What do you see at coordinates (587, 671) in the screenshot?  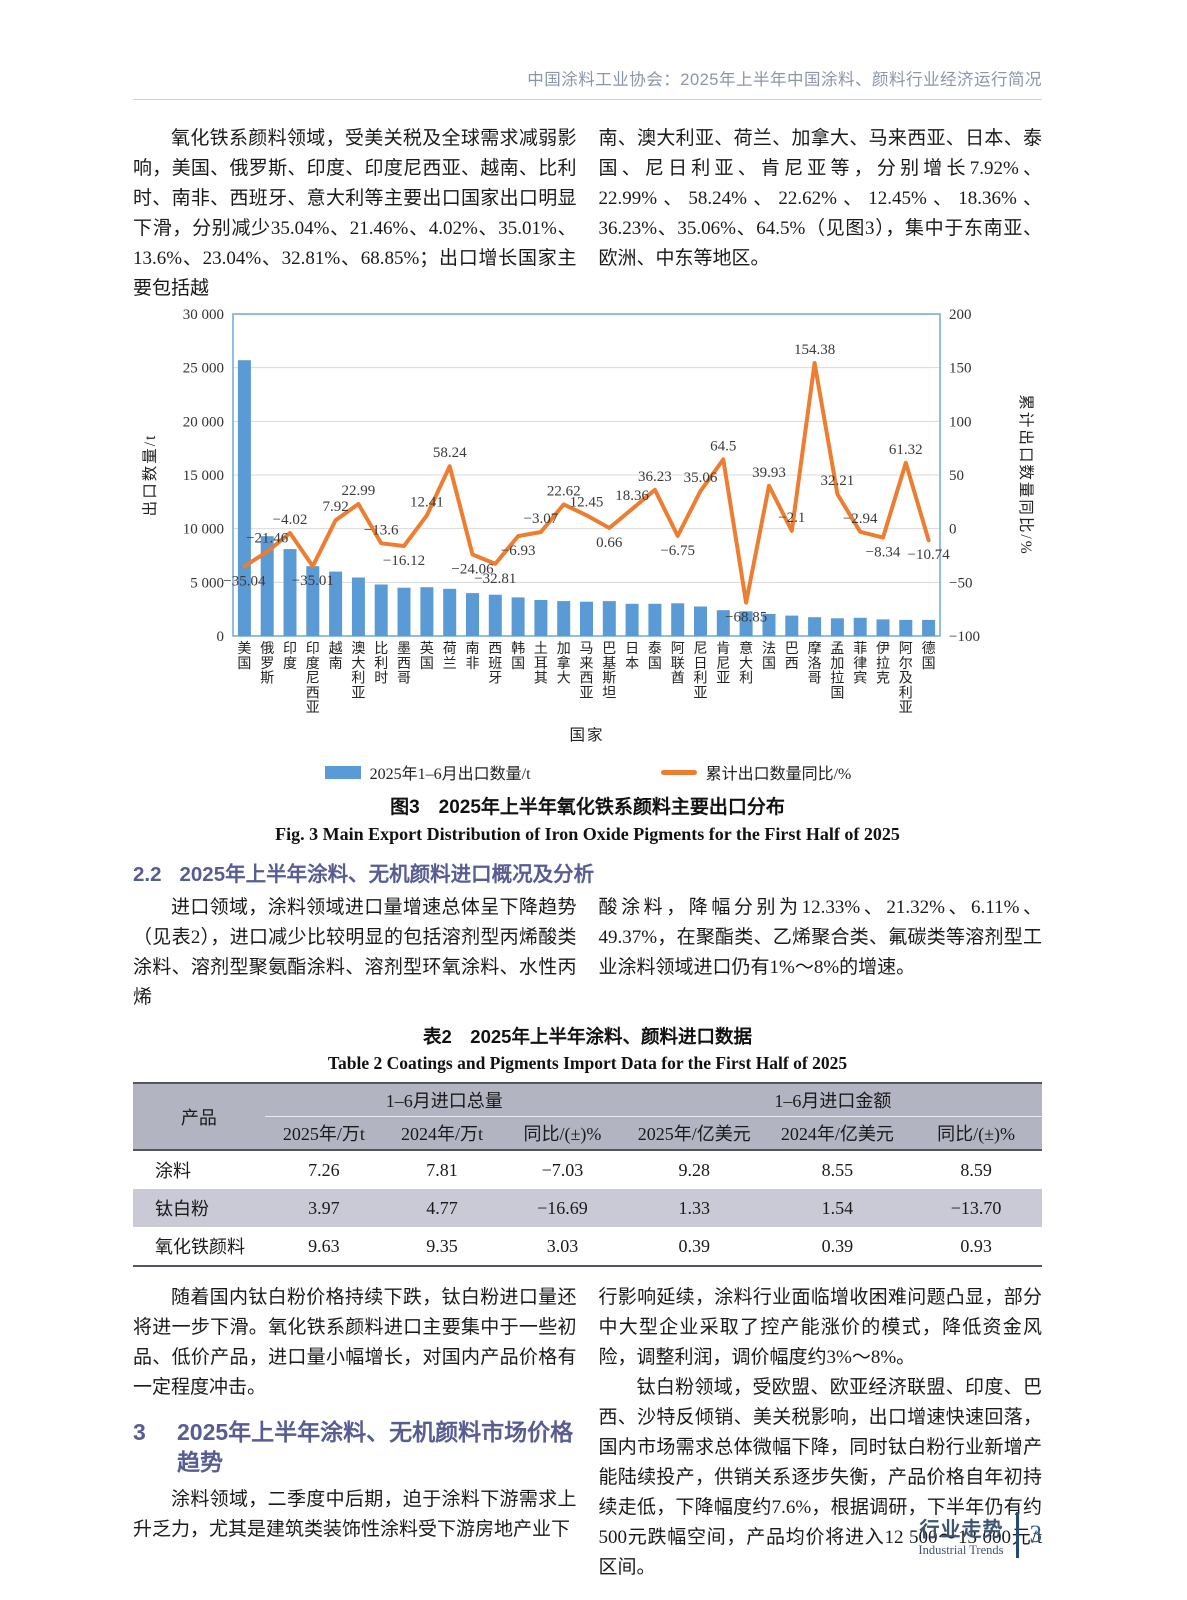 I see `svg-text: 马来西亚` at bounding box center [587, 671].